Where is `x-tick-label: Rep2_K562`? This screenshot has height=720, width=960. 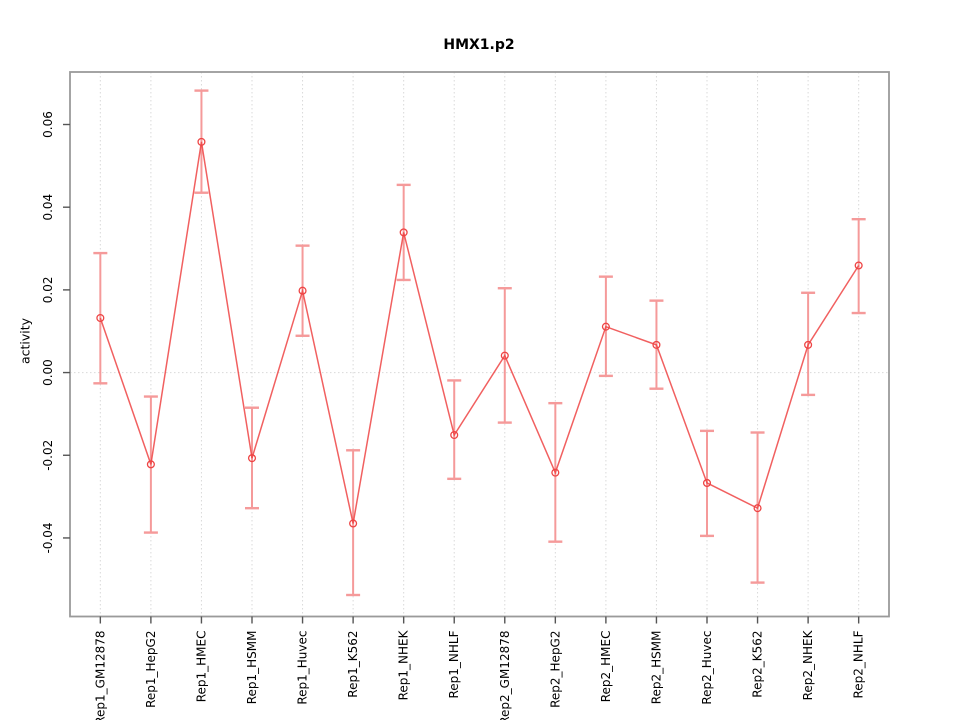
x-tick-label: Rep2_K562 is located at coordinates (758, 664).